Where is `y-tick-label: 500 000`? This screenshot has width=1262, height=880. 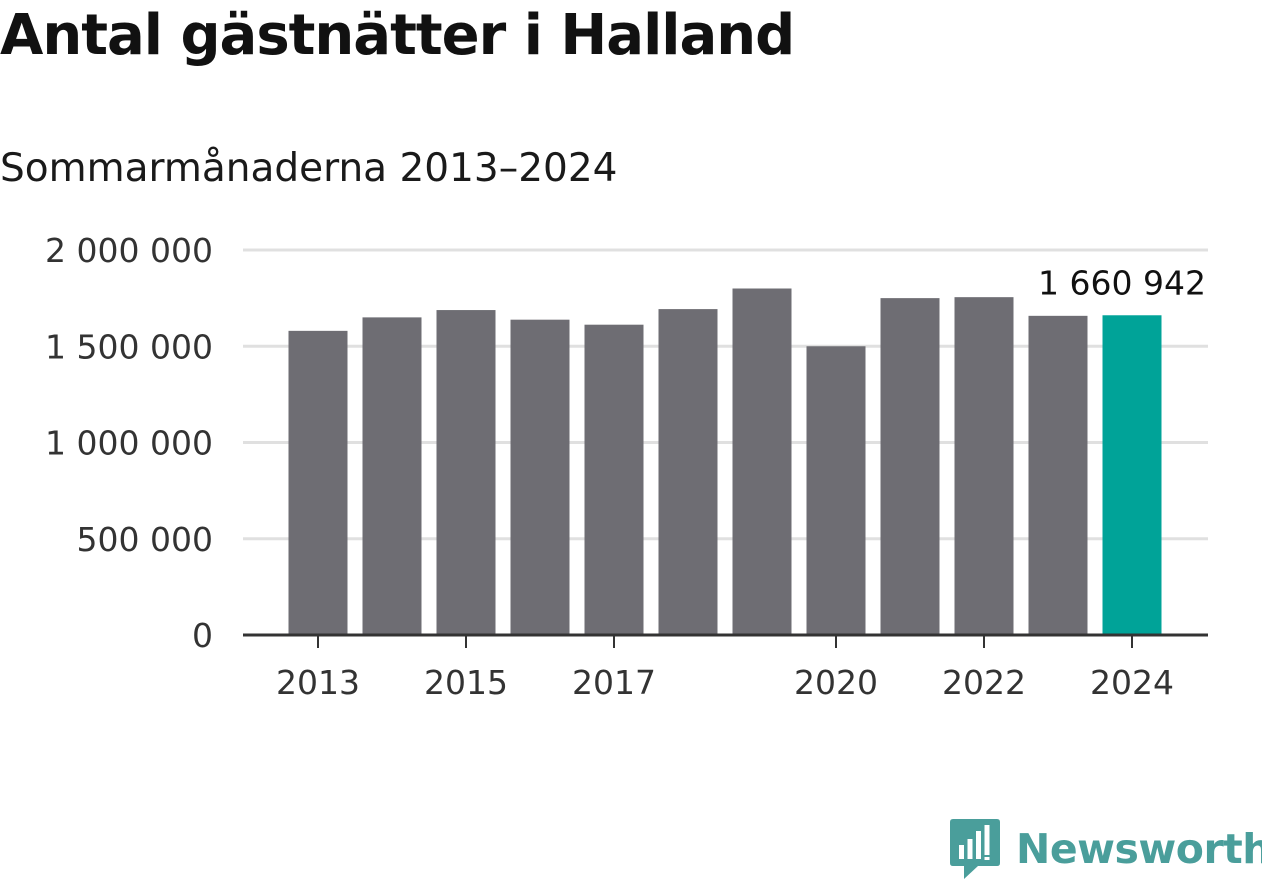 y-tick-label: 500 000 is located at coordinates (145, 539).